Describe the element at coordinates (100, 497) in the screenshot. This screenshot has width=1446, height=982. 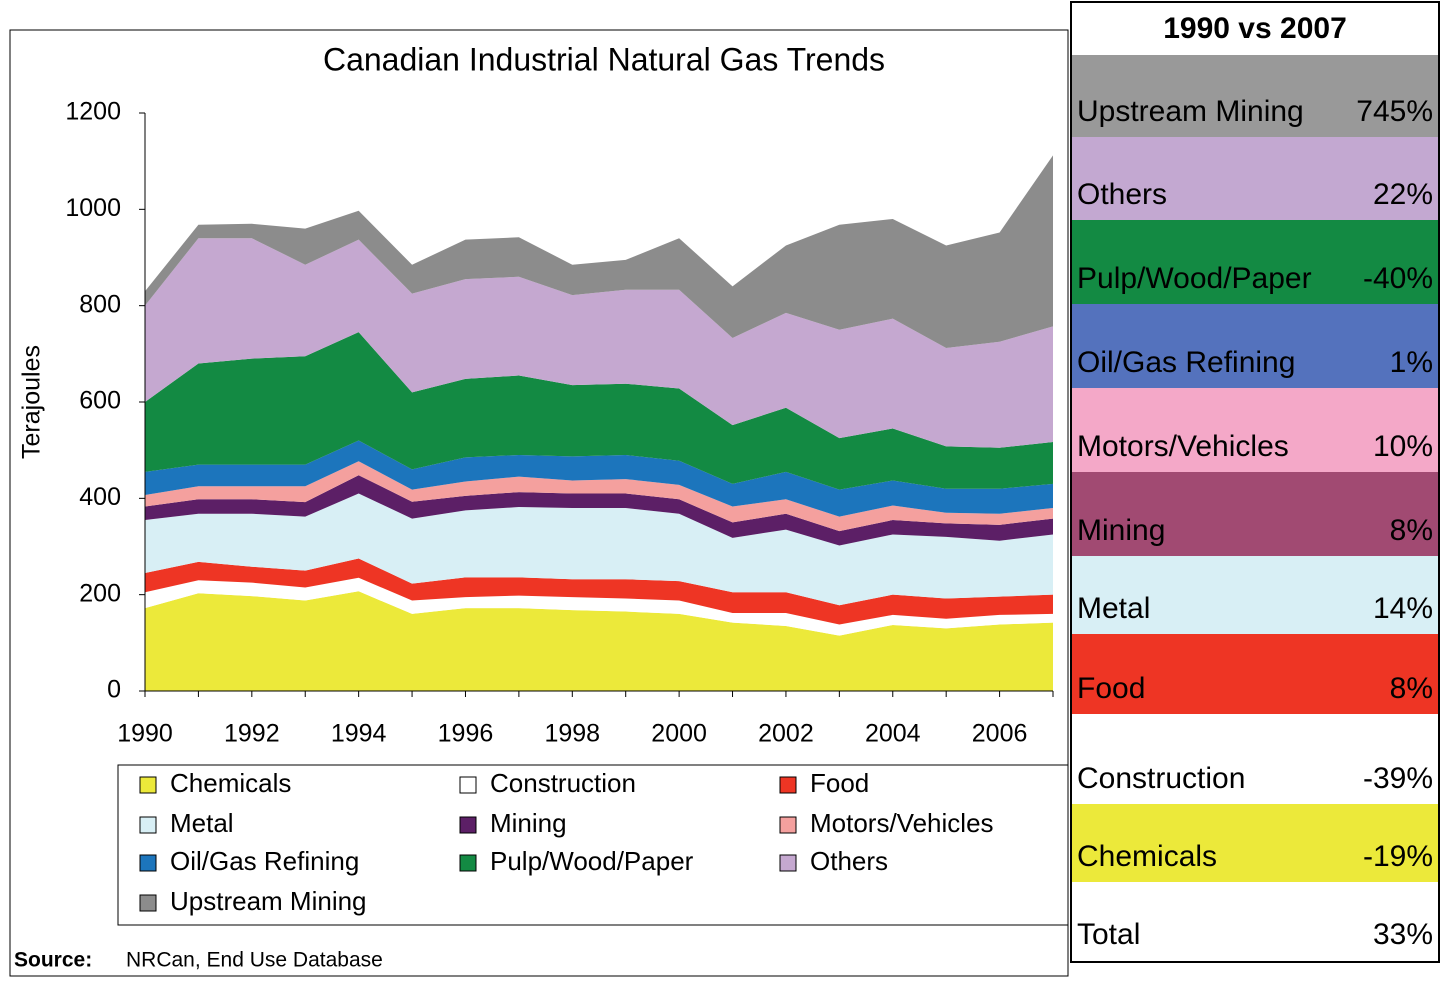
I see `y-tick-label: 400` at that location.